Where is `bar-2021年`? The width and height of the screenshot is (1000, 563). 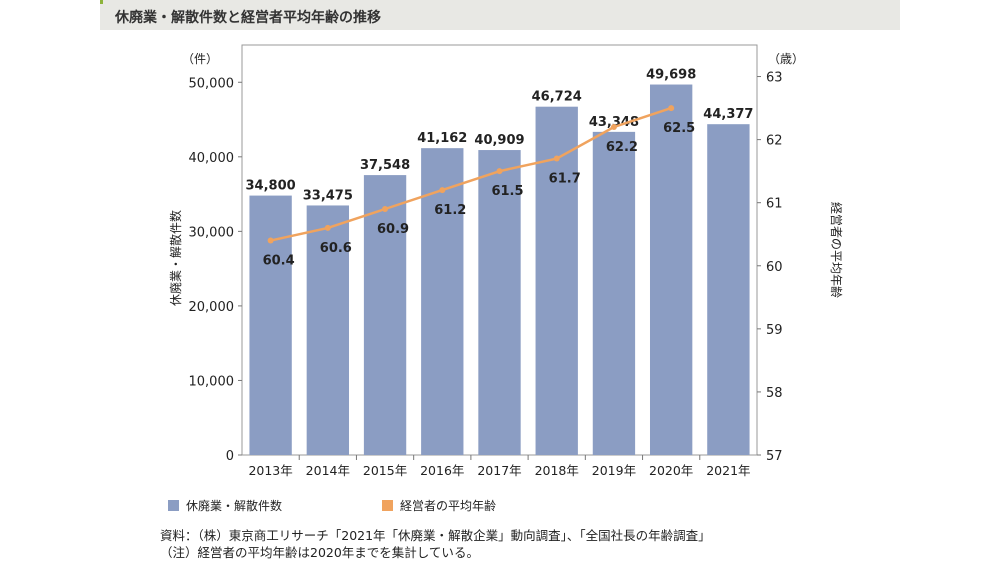 bar-2021年 is located at coordinates (728, 289).